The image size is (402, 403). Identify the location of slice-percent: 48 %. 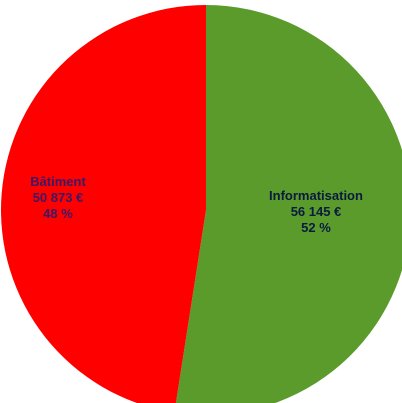
(58, 213).